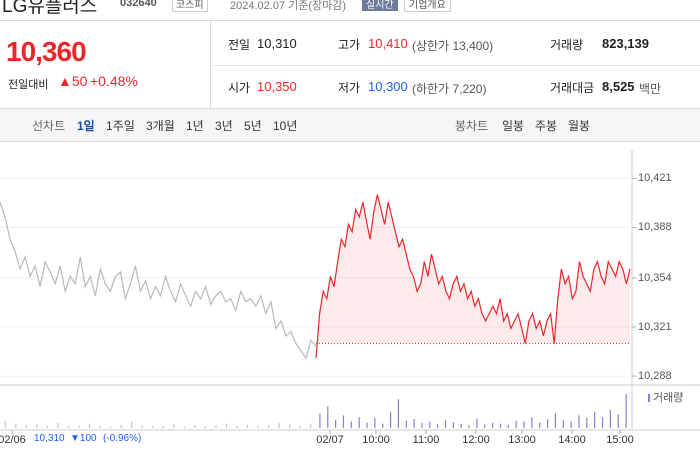 The image size is (700, 450). What do you see at coordinates (655, 278) in the screenshot?
I see `y-tick-label: 10,354` at bounding box center [655, 278].